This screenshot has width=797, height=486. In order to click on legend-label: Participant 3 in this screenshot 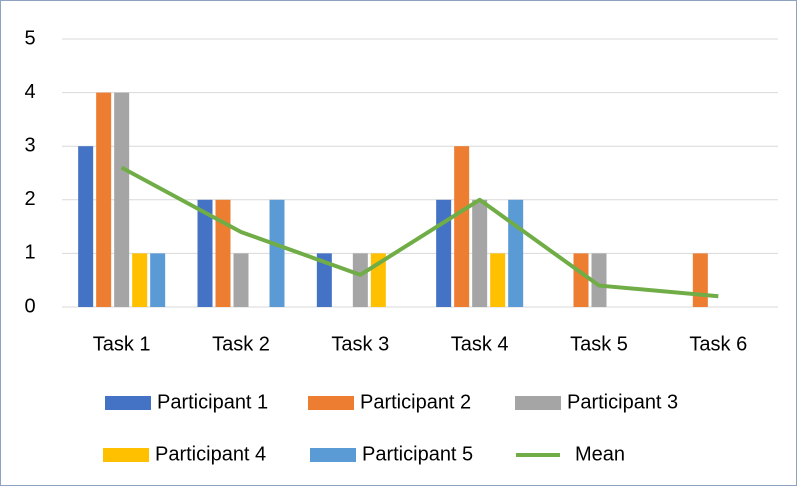, I will do `click(622, 402)`.